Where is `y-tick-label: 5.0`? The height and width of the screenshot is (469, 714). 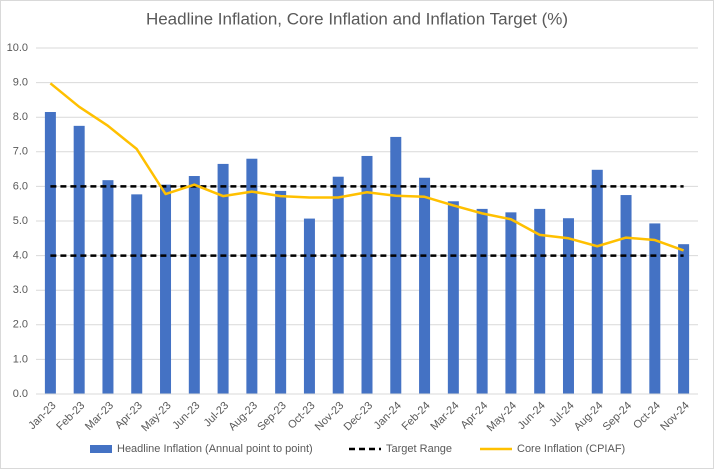 y-tick-label: 5.0 is located at coordinates (20, 221).